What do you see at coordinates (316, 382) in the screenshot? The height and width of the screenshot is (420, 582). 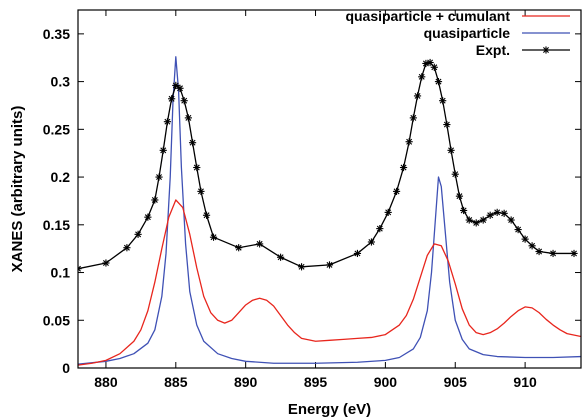 I see `x-tick-label: 895` at bounding box center [316, 382].